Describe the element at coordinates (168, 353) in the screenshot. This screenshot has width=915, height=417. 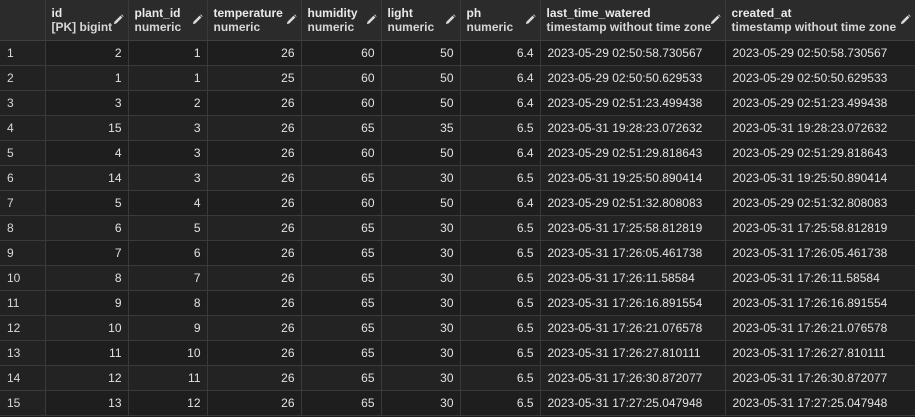
I see `plant-id-cell: 10` at that location.